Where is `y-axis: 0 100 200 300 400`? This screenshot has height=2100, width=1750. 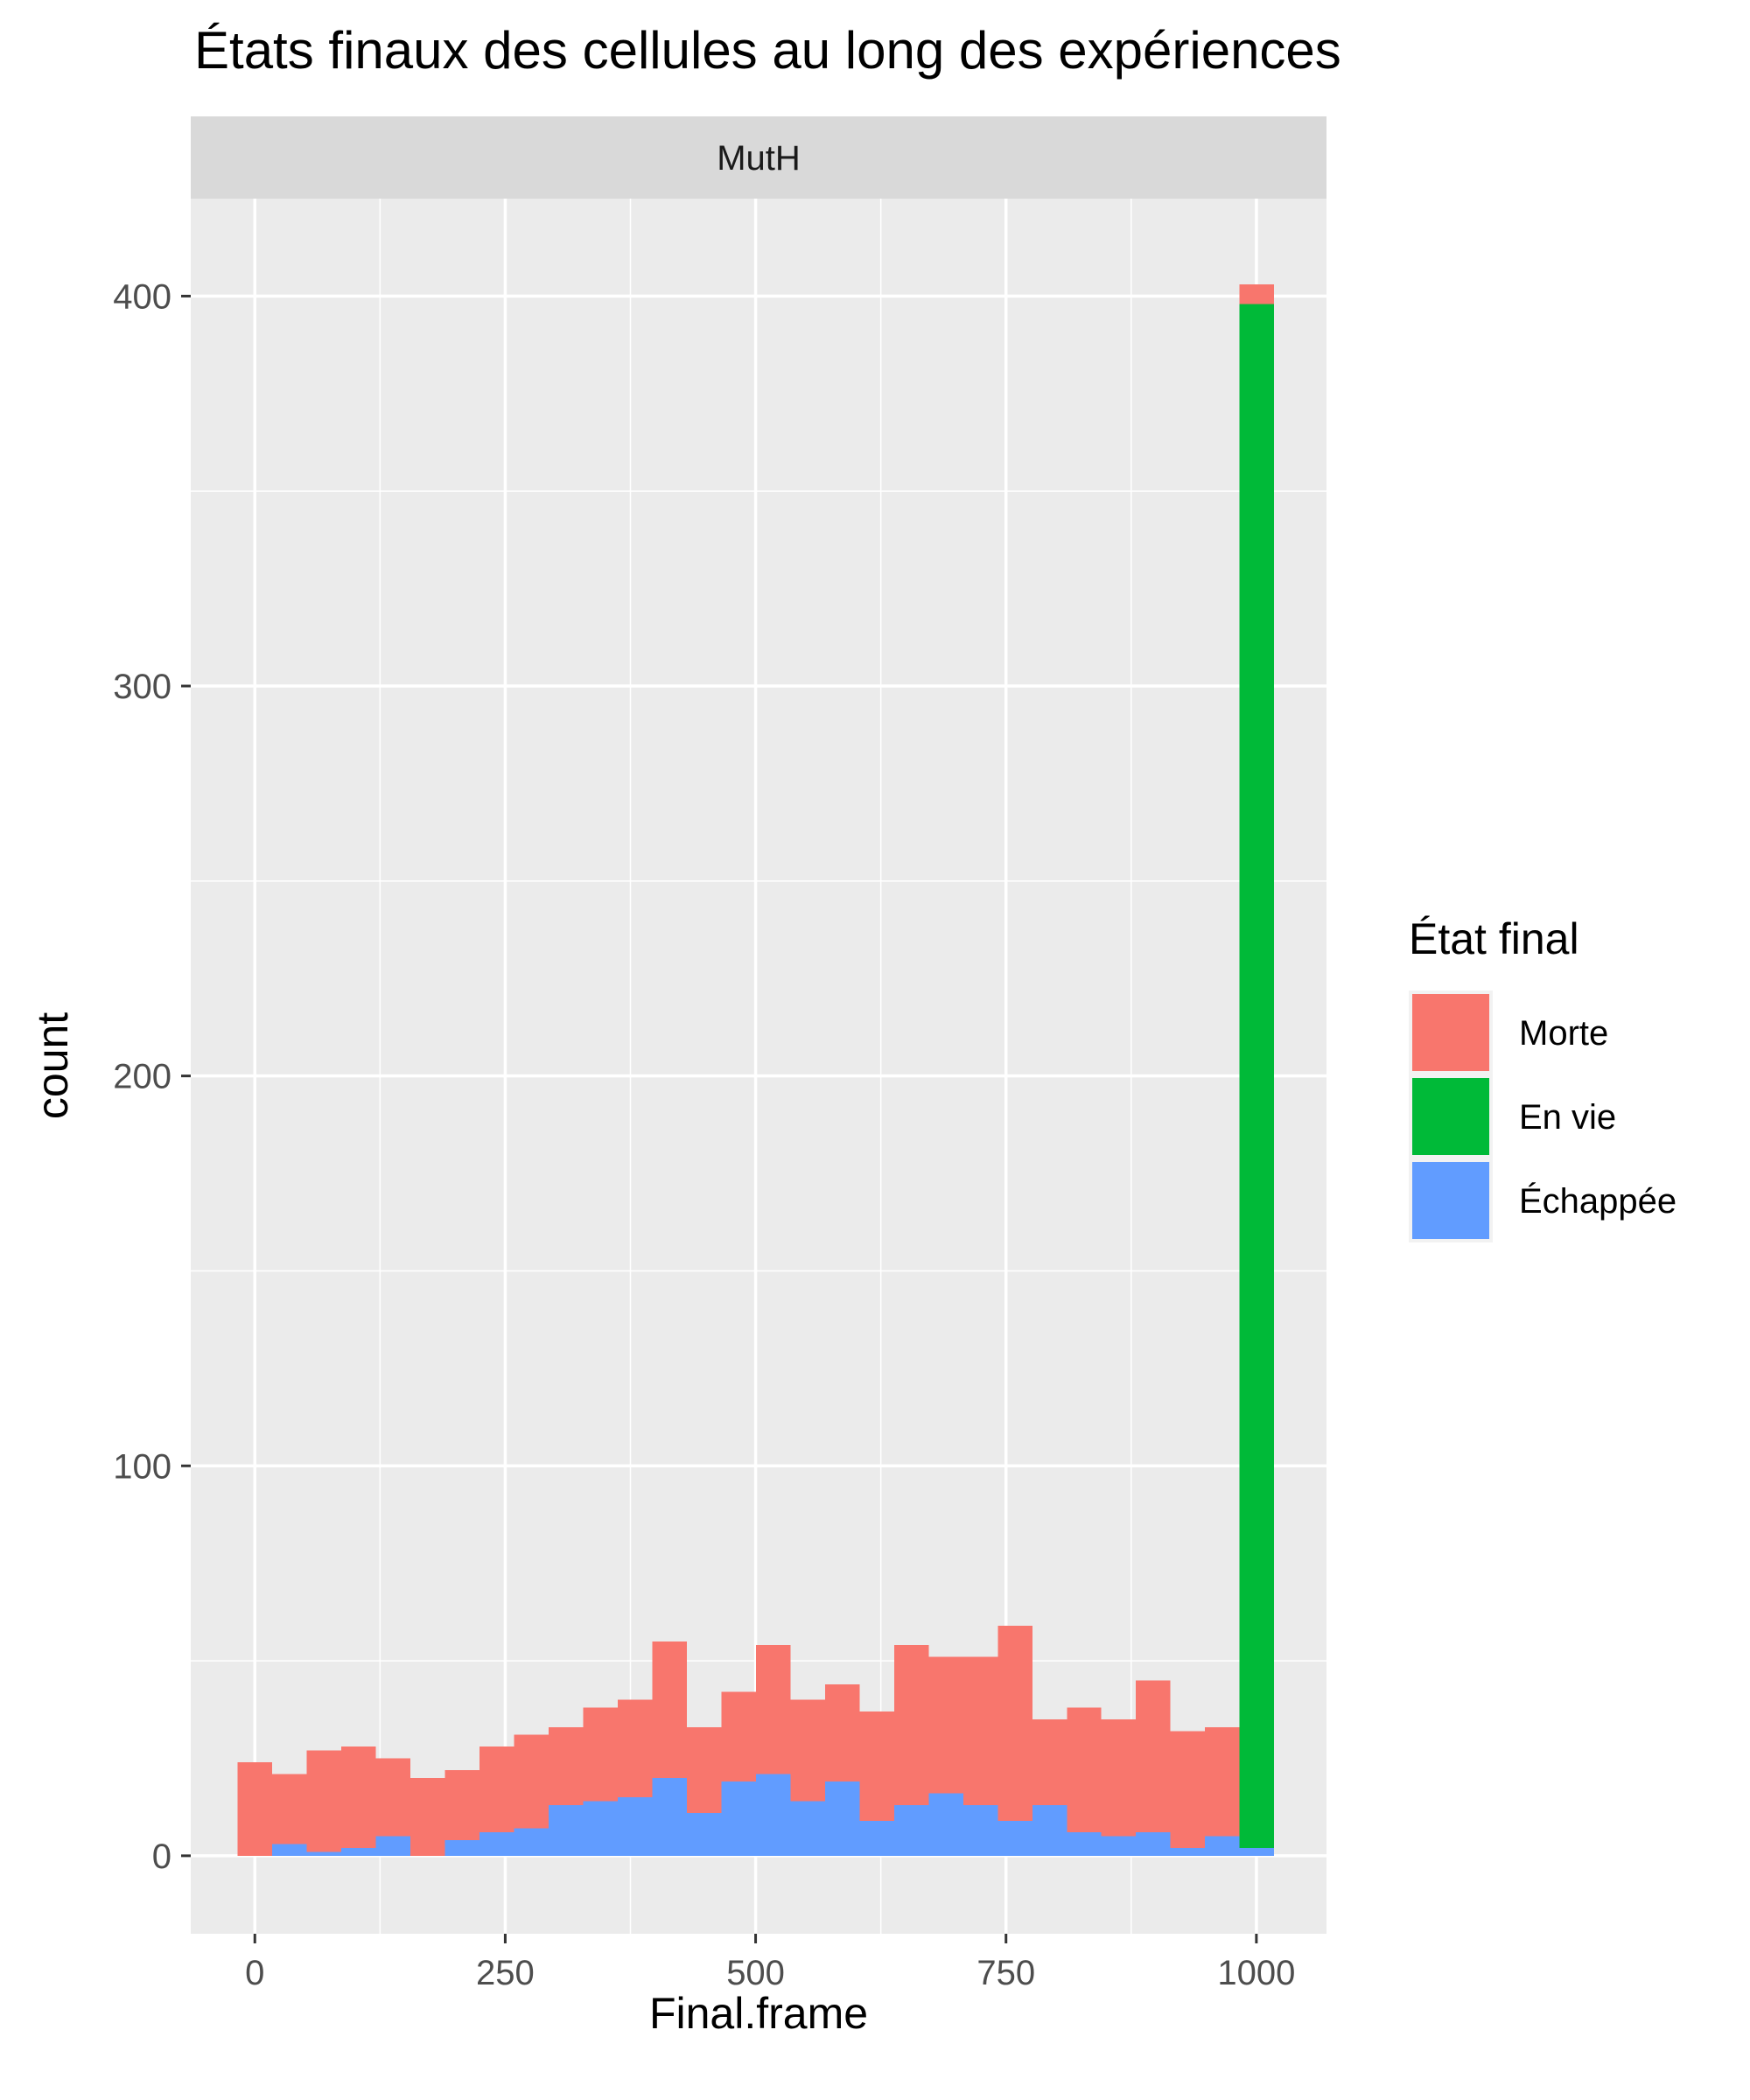 y-axis: 0 100 200 300 400 is located at coordinates (152, 1076).